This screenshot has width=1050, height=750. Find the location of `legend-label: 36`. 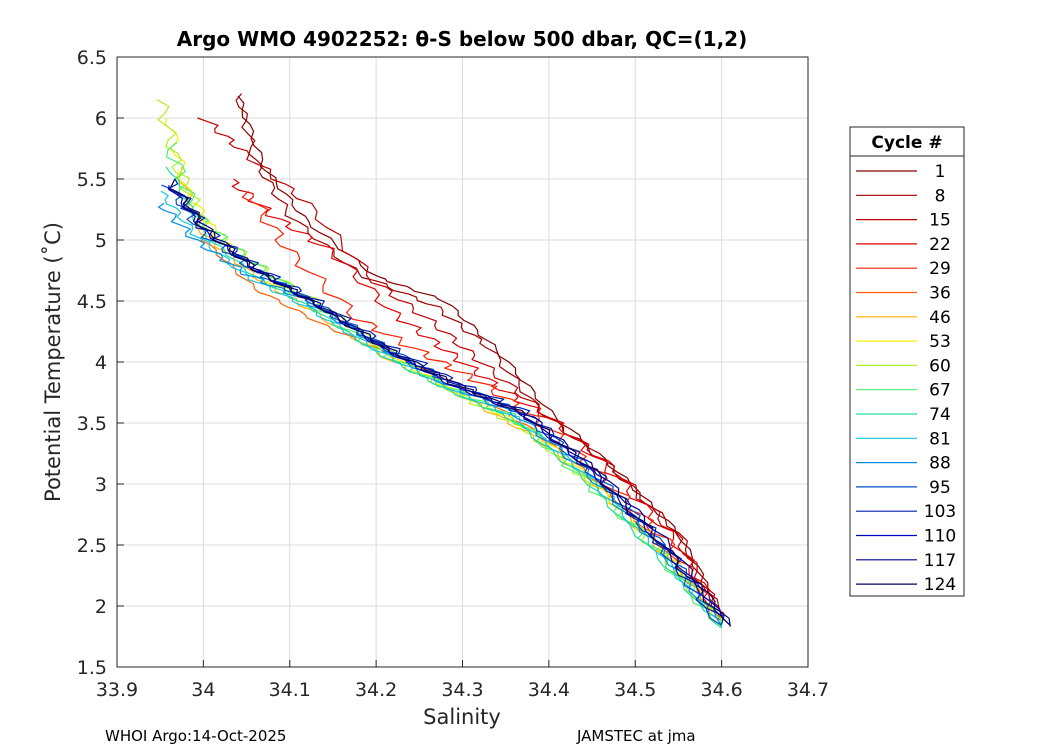

legend-label: 36 is located at coordinates (940, 294).